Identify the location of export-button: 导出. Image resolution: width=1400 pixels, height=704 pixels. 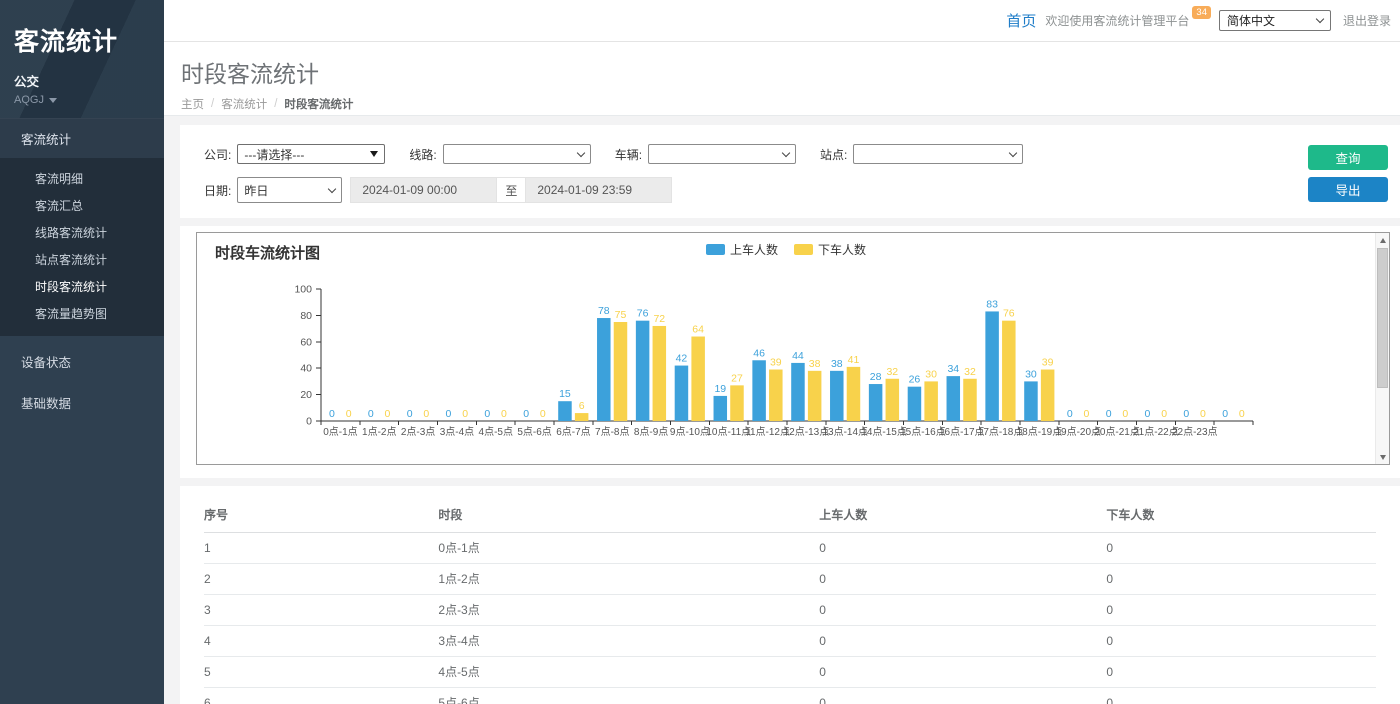
(1348, 189).